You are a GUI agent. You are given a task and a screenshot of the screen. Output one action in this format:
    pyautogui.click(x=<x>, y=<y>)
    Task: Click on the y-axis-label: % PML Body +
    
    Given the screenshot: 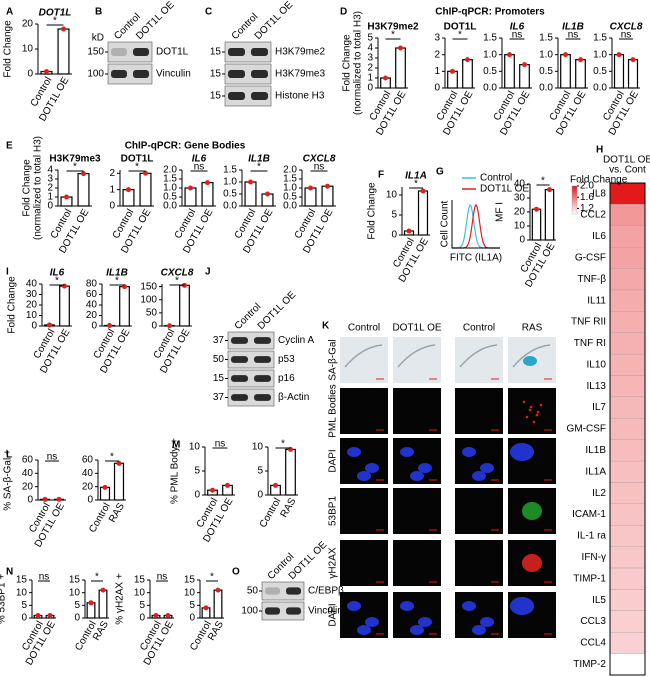 What is the action you would take?
    pyautogui.click(x=175, y=471)
    